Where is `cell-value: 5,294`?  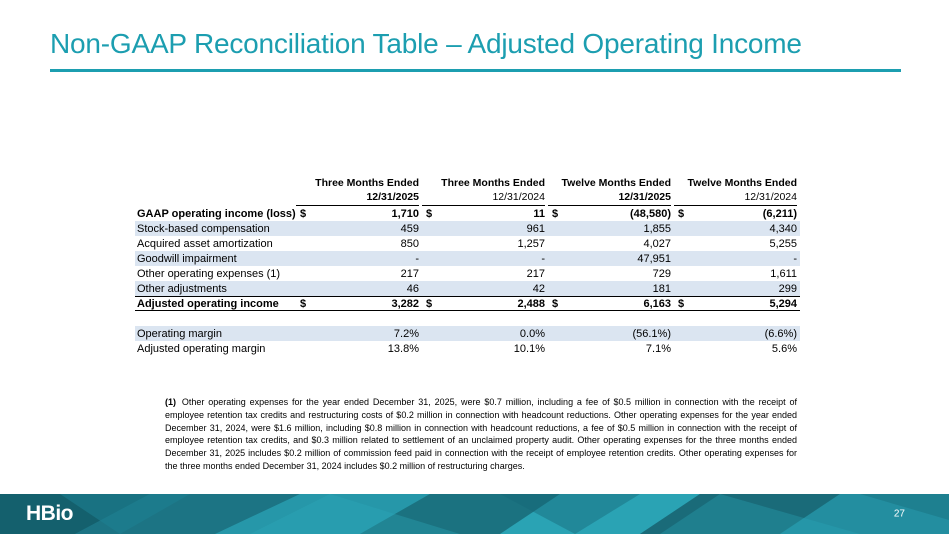 cell-value: 5,294 is located at coordinates (783, 303).